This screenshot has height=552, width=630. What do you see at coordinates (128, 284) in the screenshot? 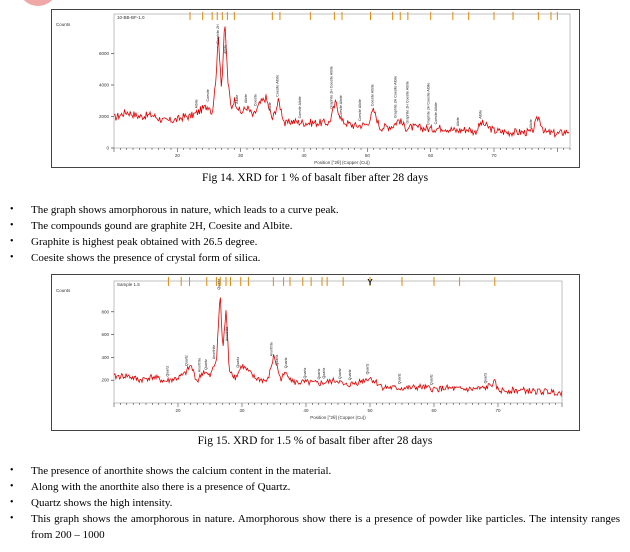
I see `sample-label: Sample 1.5` at bounding box center [128, 284].